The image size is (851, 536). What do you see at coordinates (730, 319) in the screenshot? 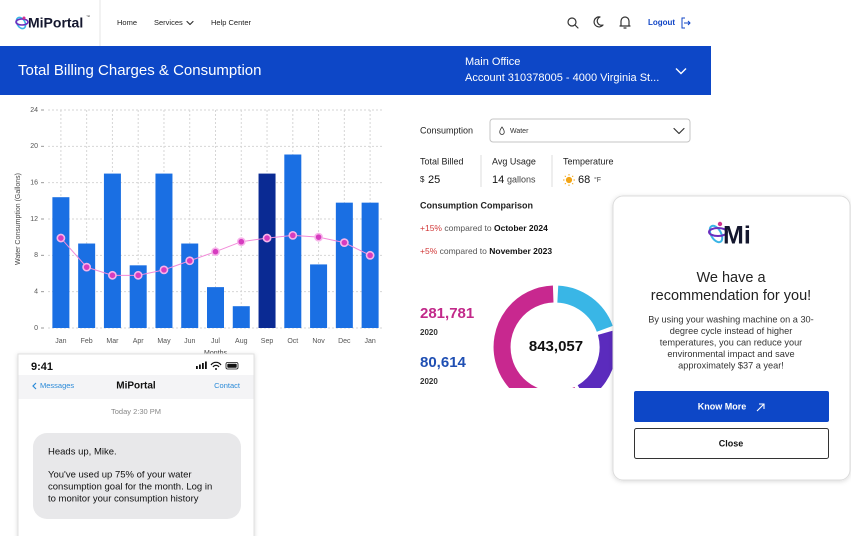
I see `card-body: By using your washing machine on a 30-` at bounding box center [730, 319].